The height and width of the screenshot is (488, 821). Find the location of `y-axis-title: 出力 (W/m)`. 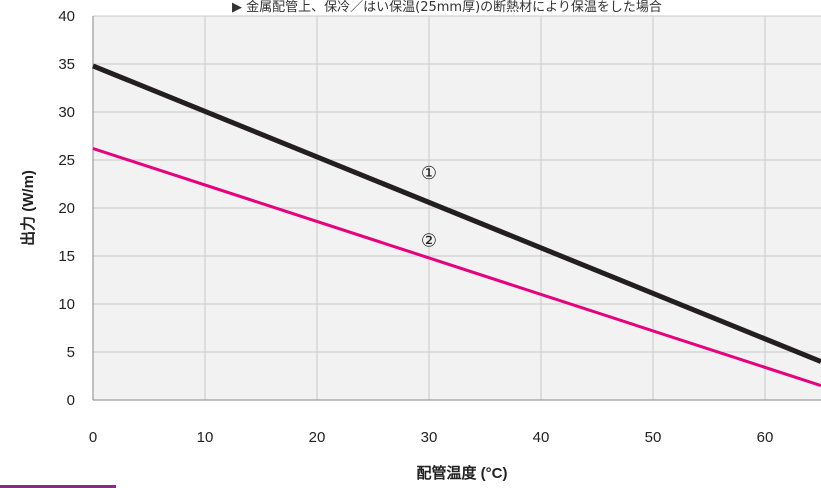

y-axis-title: 出力 (W/m) is located at coordinates (28, 208).